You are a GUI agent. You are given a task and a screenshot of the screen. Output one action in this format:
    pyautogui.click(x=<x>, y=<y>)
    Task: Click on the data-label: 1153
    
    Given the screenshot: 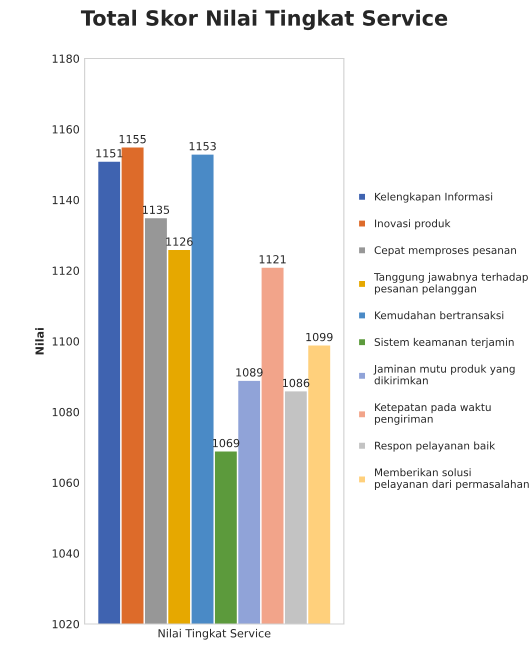 What is the action you would take?
    pyautogui.click(x=203, y=146)
    